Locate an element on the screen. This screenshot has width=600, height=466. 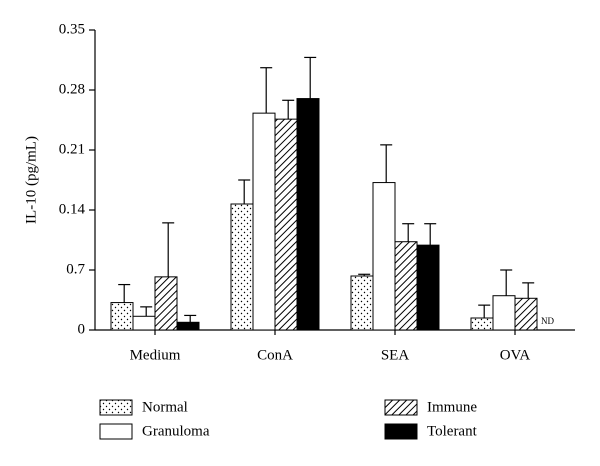
x-tick-label: ConA is located at coordinates (275, 355).